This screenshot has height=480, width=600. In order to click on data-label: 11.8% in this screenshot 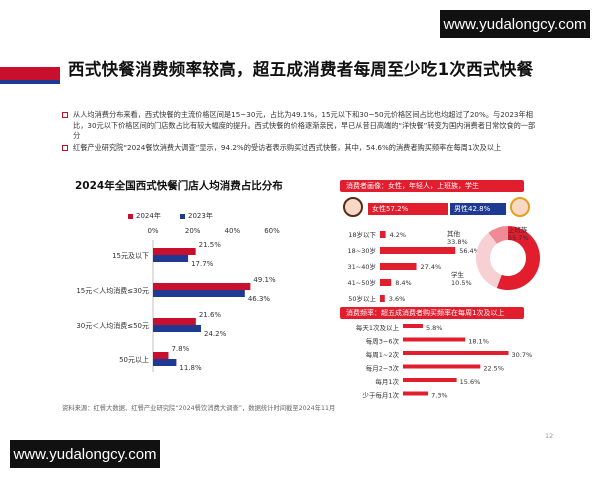, I will do `click(190, 368)`.